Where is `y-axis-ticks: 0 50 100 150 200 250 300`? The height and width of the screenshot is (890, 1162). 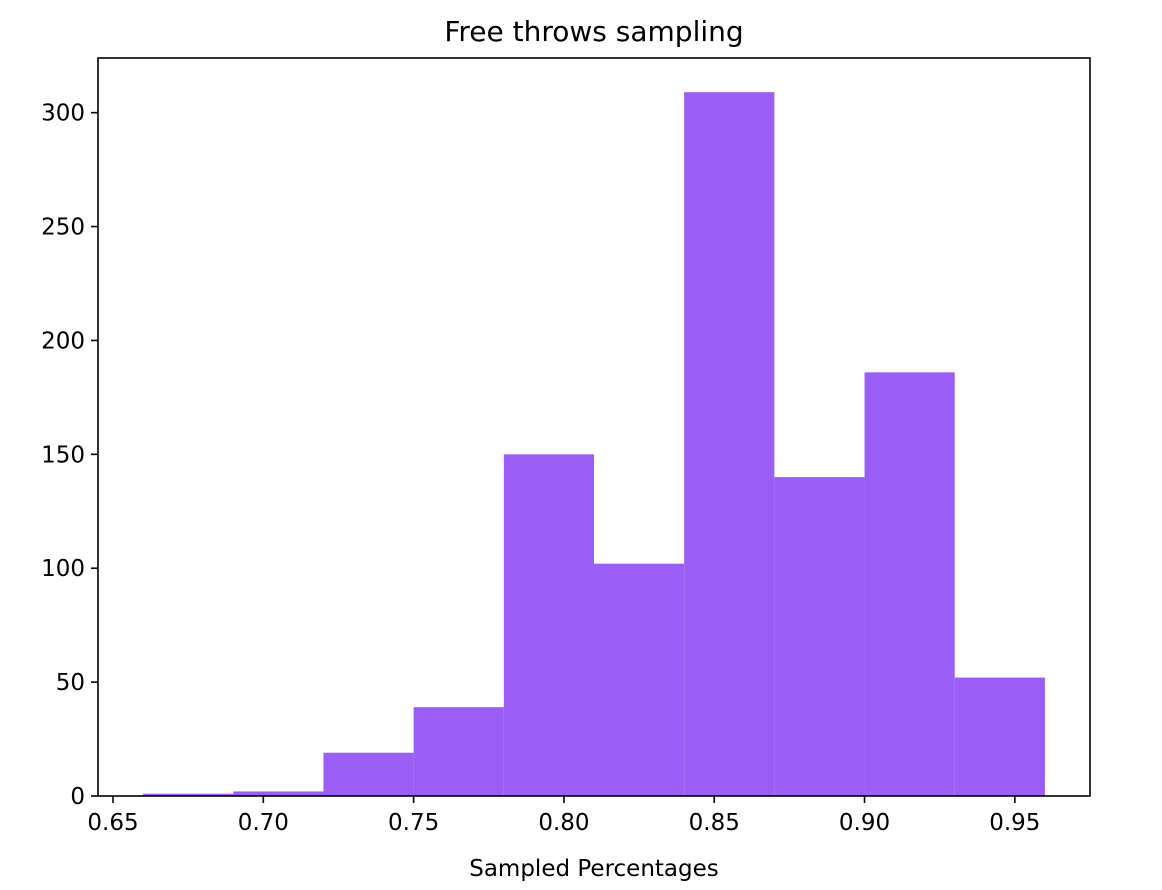
y-axis-ticks: 0 50 100 150 200 250 300 is located at coordinates (69, 455).